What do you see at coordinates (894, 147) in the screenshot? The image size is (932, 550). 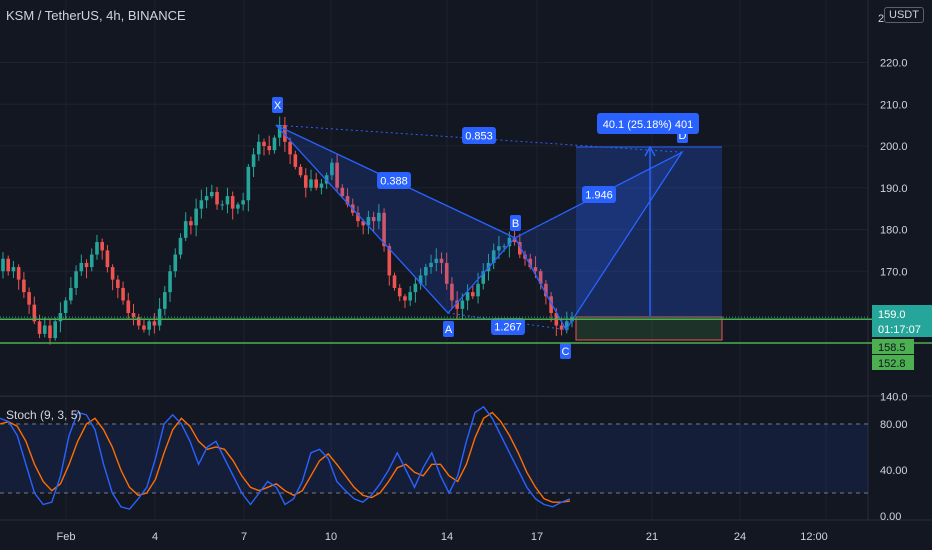 I see `price-tick: 200.0` at bounding box center [894, 147].